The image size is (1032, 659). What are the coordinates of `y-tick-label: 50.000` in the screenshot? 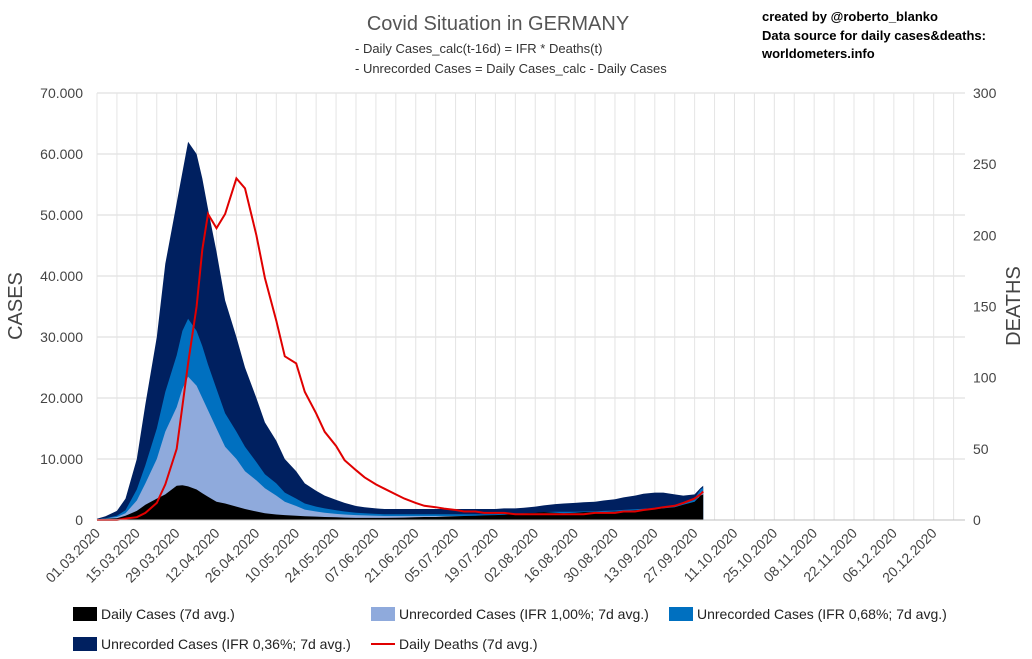 It's located at (61, 215).